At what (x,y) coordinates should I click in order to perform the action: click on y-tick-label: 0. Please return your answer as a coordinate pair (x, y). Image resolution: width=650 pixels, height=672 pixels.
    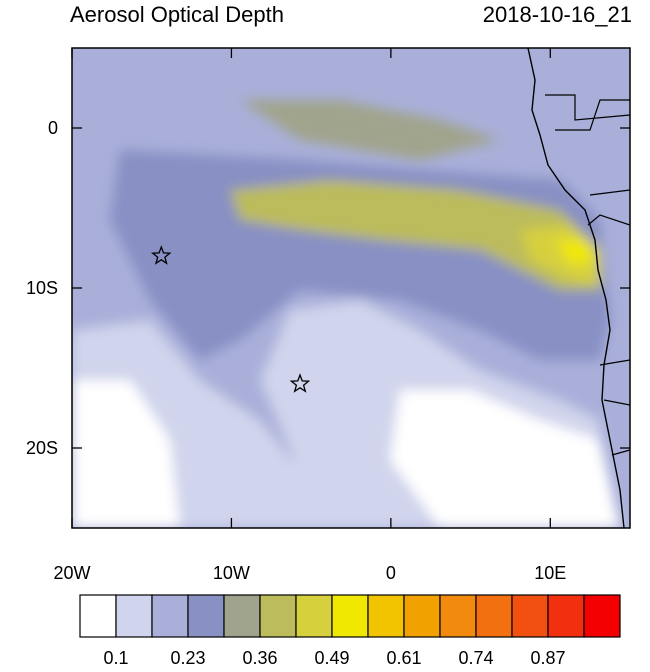
    Looking at the image, I should click on (53, 128).